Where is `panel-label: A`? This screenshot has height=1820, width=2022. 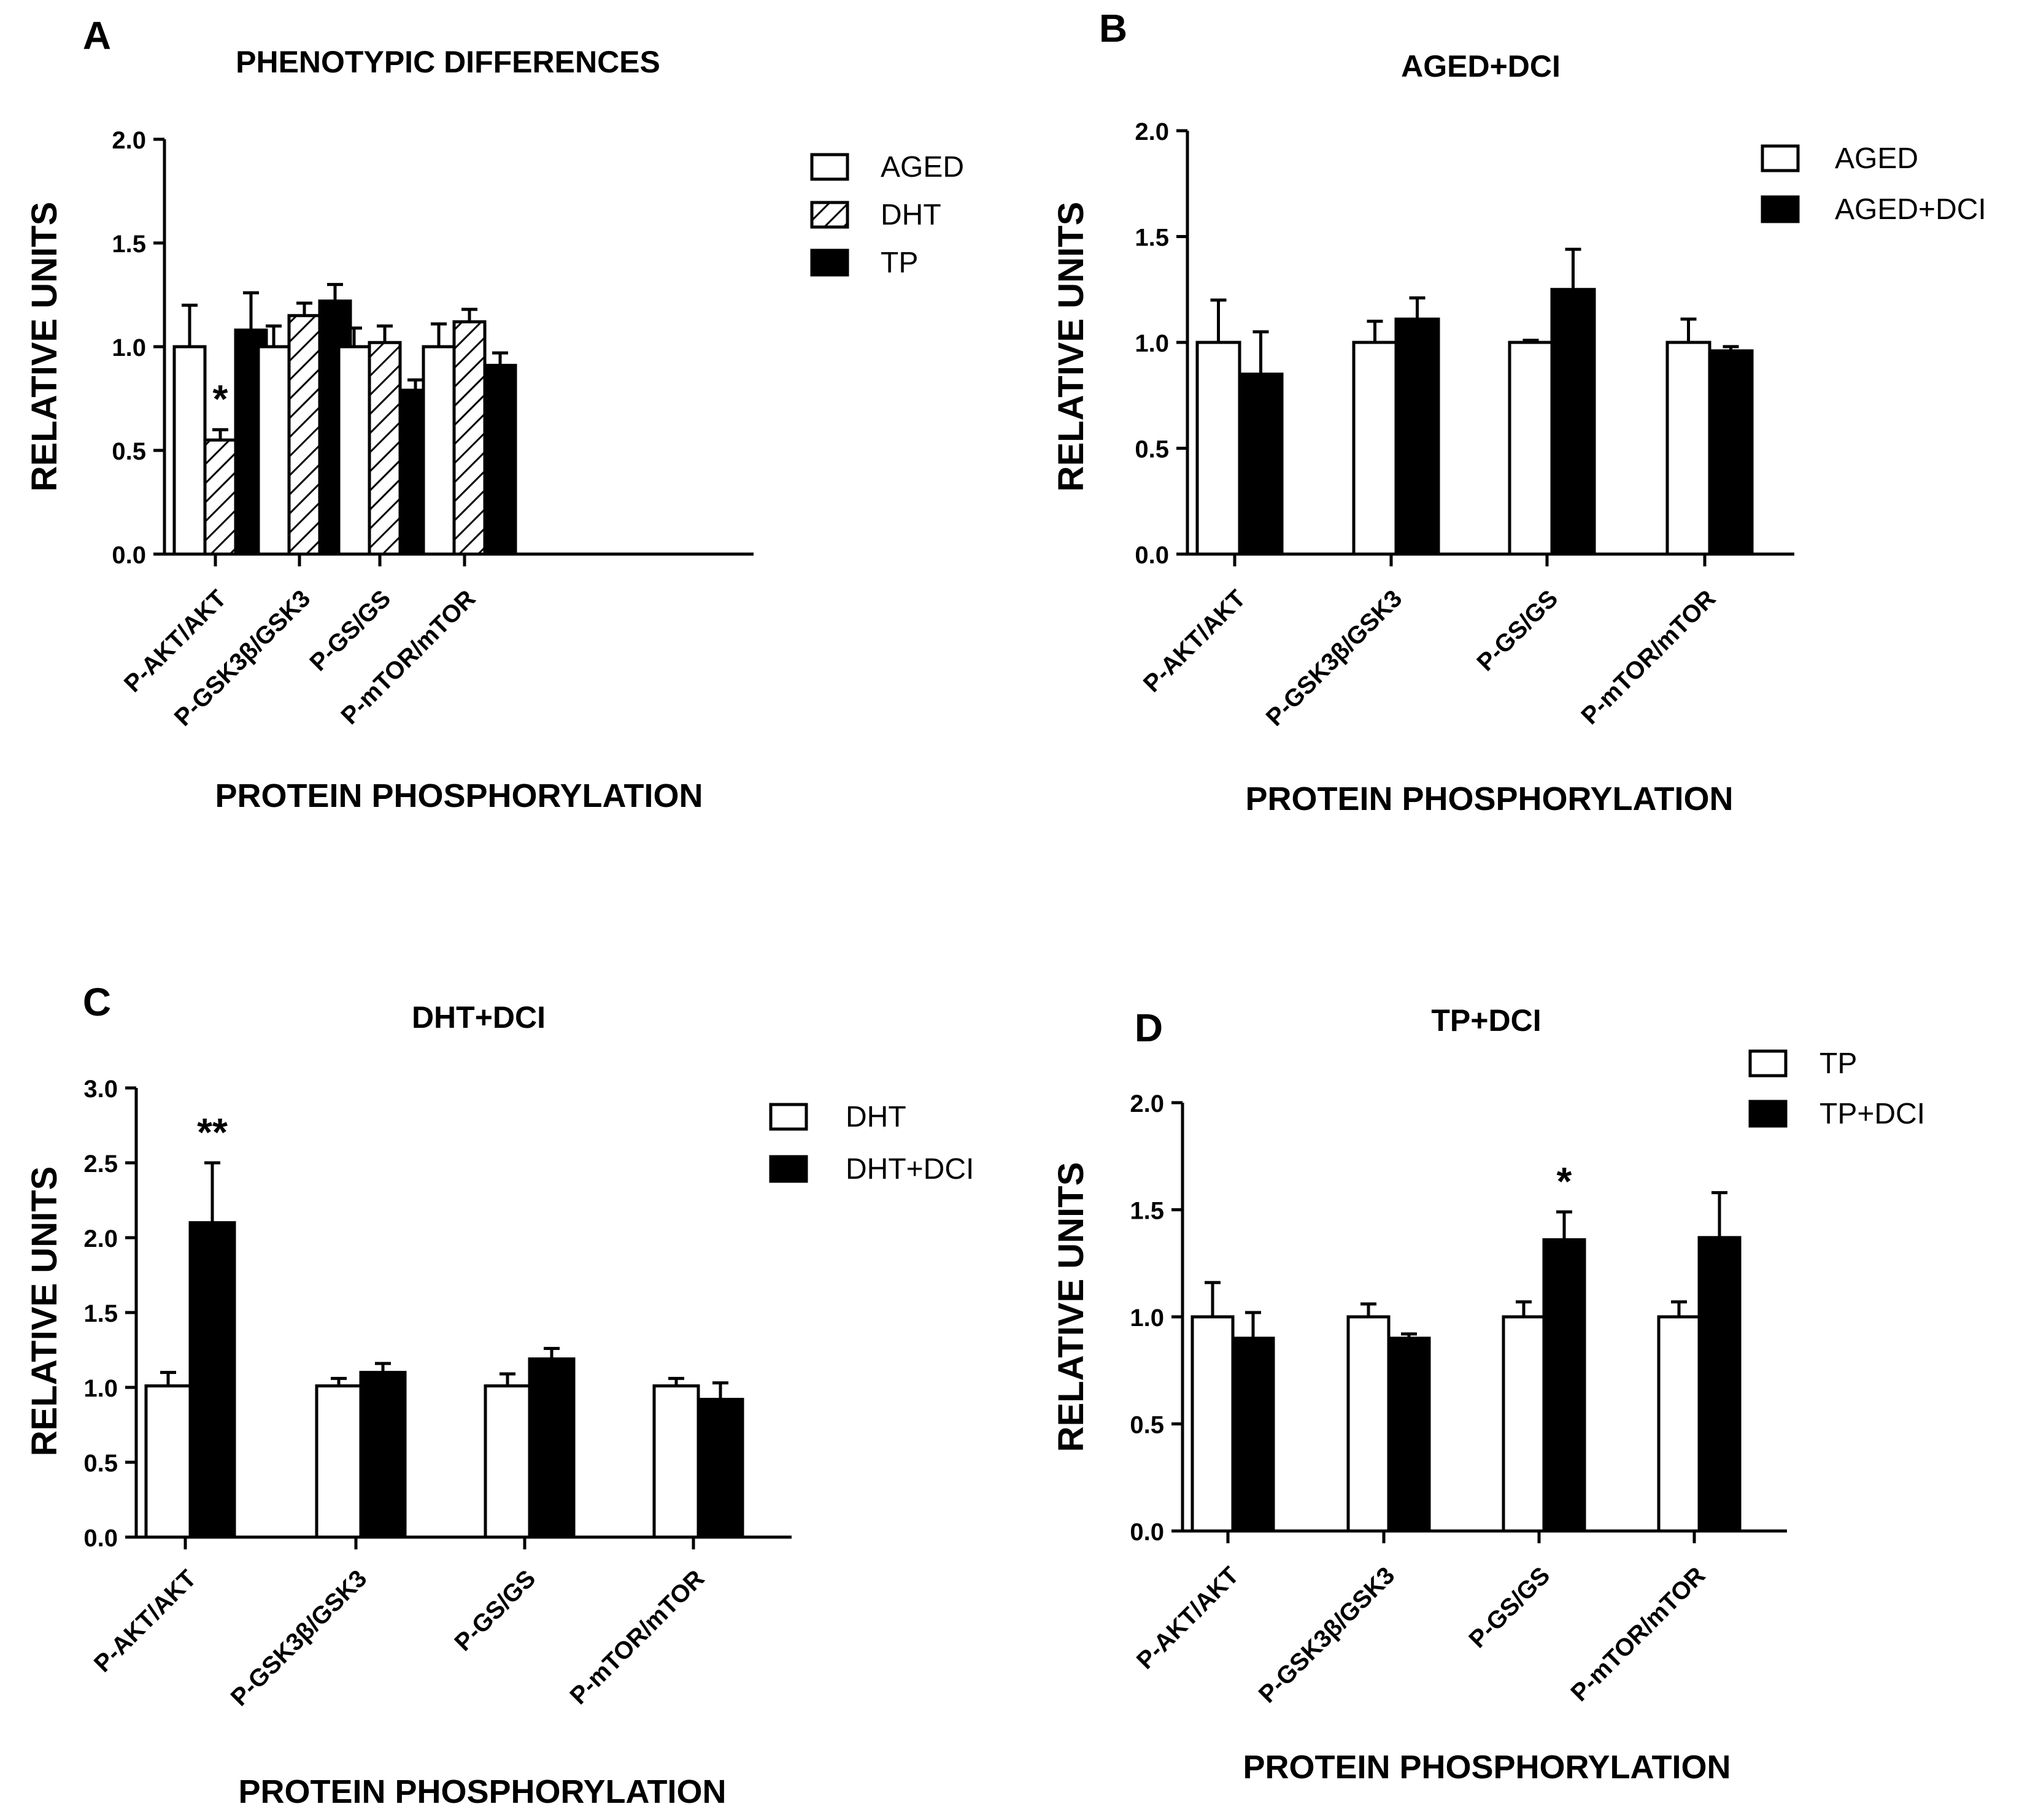
panel-label: A is located at coordinates (97, 35).